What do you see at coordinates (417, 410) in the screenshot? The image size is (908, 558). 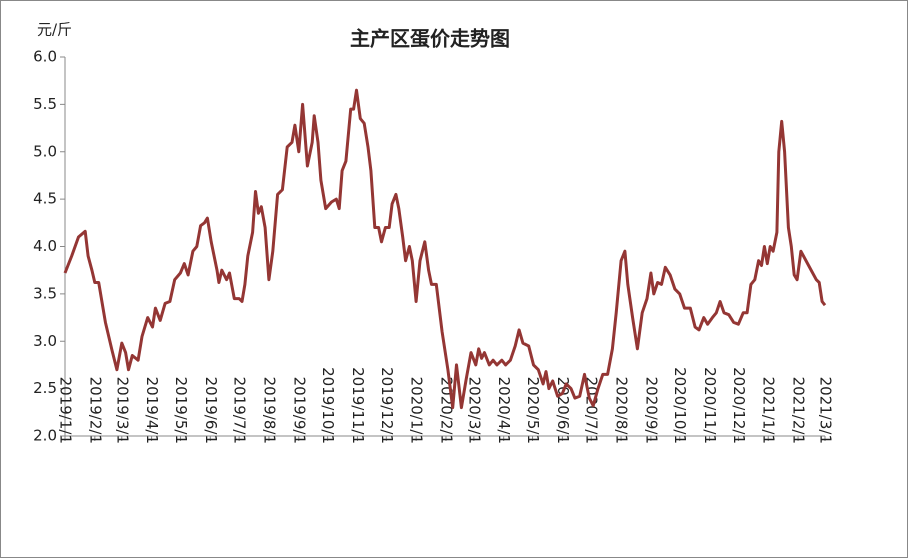 I see `x-tick-label: 2020/1/1` at bounding box center [417, 410].